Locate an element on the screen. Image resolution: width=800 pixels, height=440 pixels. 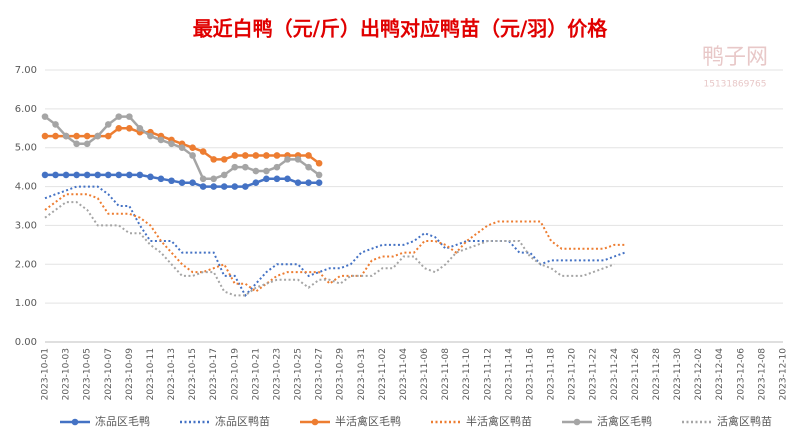
y-tick-label: 1.00 is located at coordinates (26, 303).